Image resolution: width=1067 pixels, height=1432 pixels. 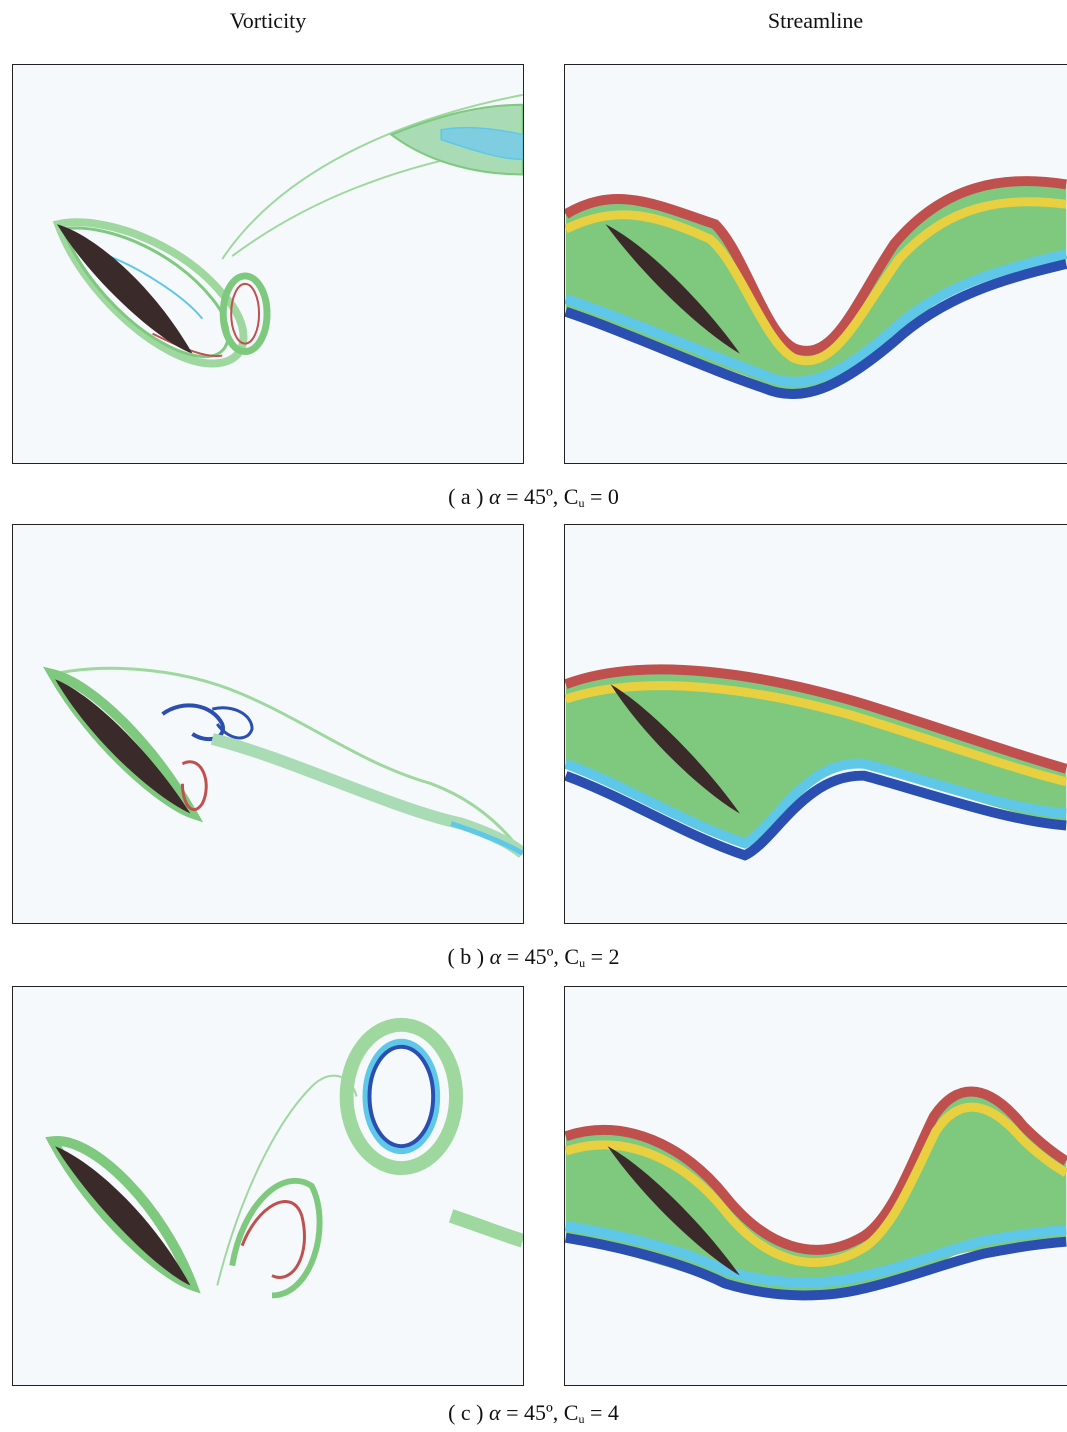 What do you see at coordinates (604, 496) in the screenshot?
I see `cu-value: = 0` at bounding box center [604, 496].